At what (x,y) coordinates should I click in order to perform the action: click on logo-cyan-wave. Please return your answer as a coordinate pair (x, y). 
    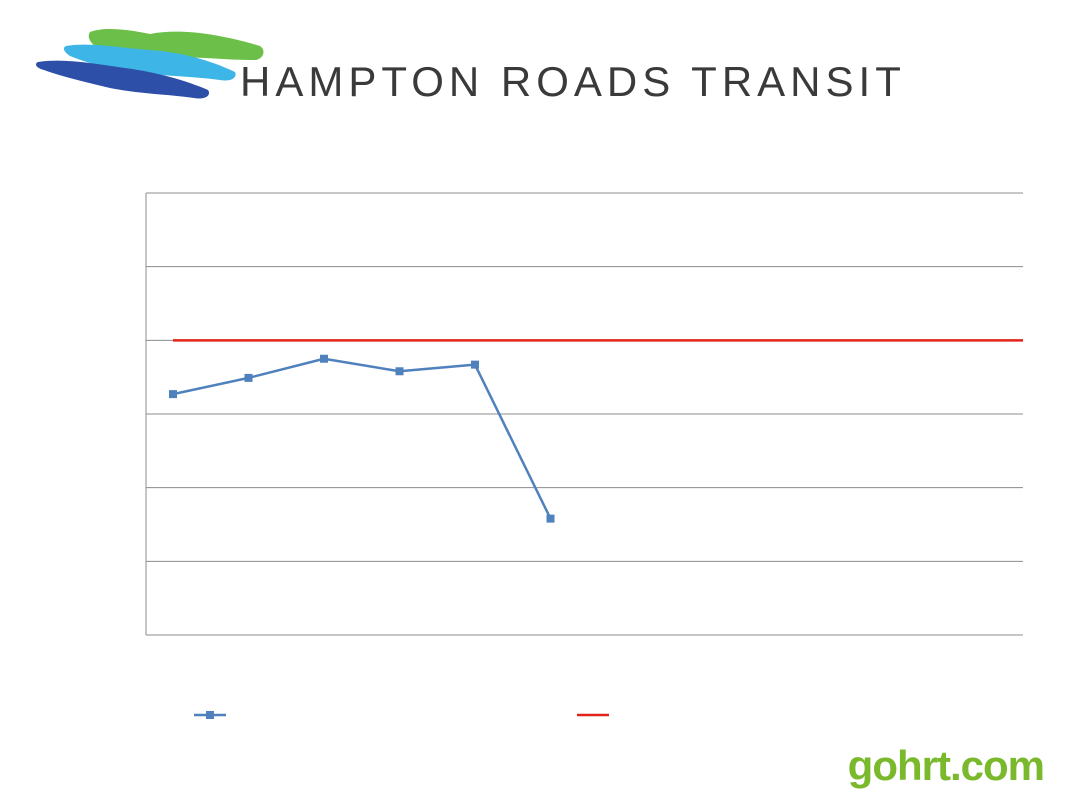
    Looking at the image, I should click on (149, 62).